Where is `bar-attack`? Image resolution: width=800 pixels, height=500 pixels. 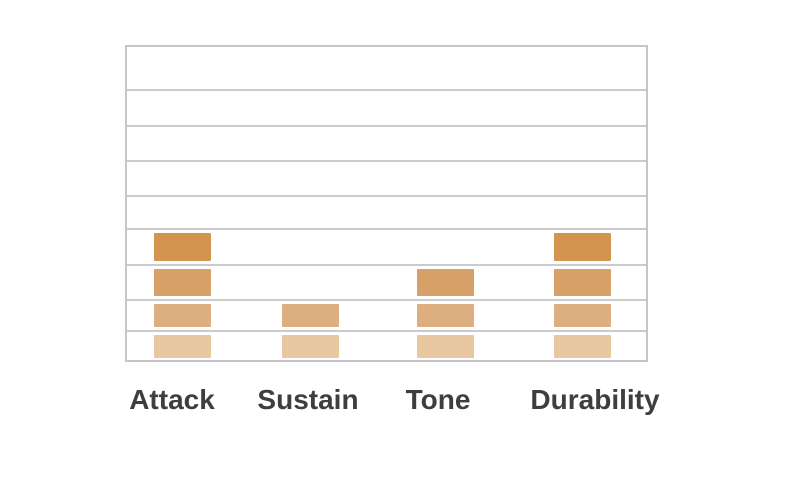 bar-attack is located at coordinates (182, 203).